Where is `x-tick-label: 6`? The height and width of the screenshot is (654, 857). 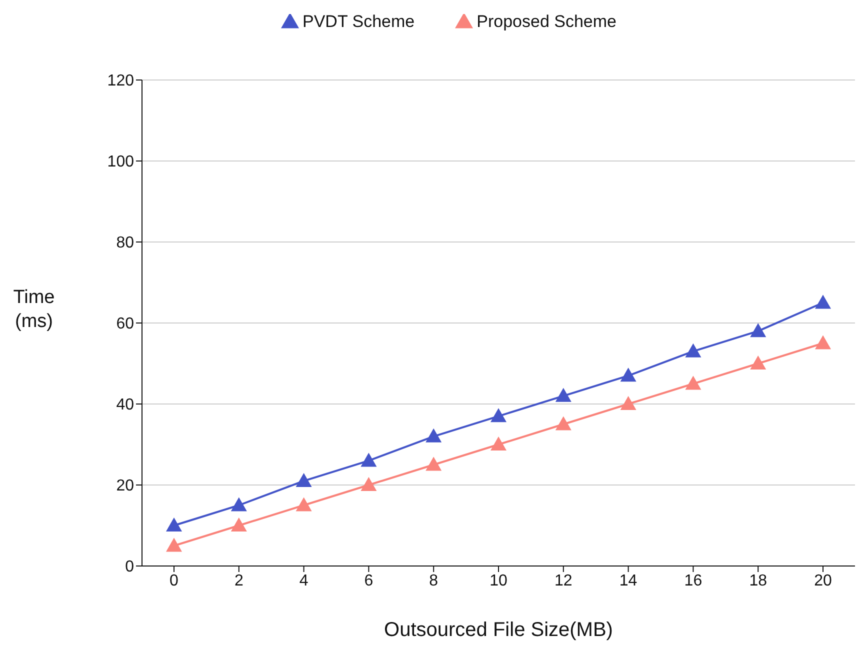
x-tick-label: 6 is located at coordinates (369, 581).